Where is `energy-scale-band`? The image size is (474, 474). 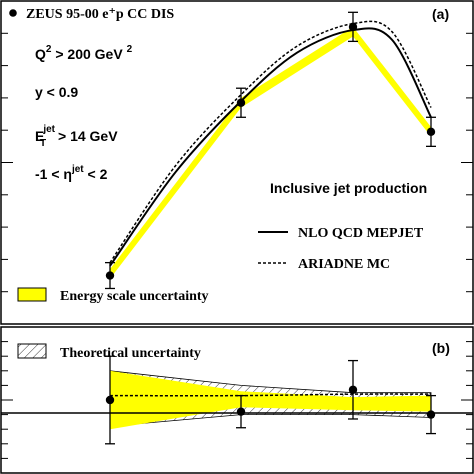 energy-scale-band is located at coordinates (270, 400).